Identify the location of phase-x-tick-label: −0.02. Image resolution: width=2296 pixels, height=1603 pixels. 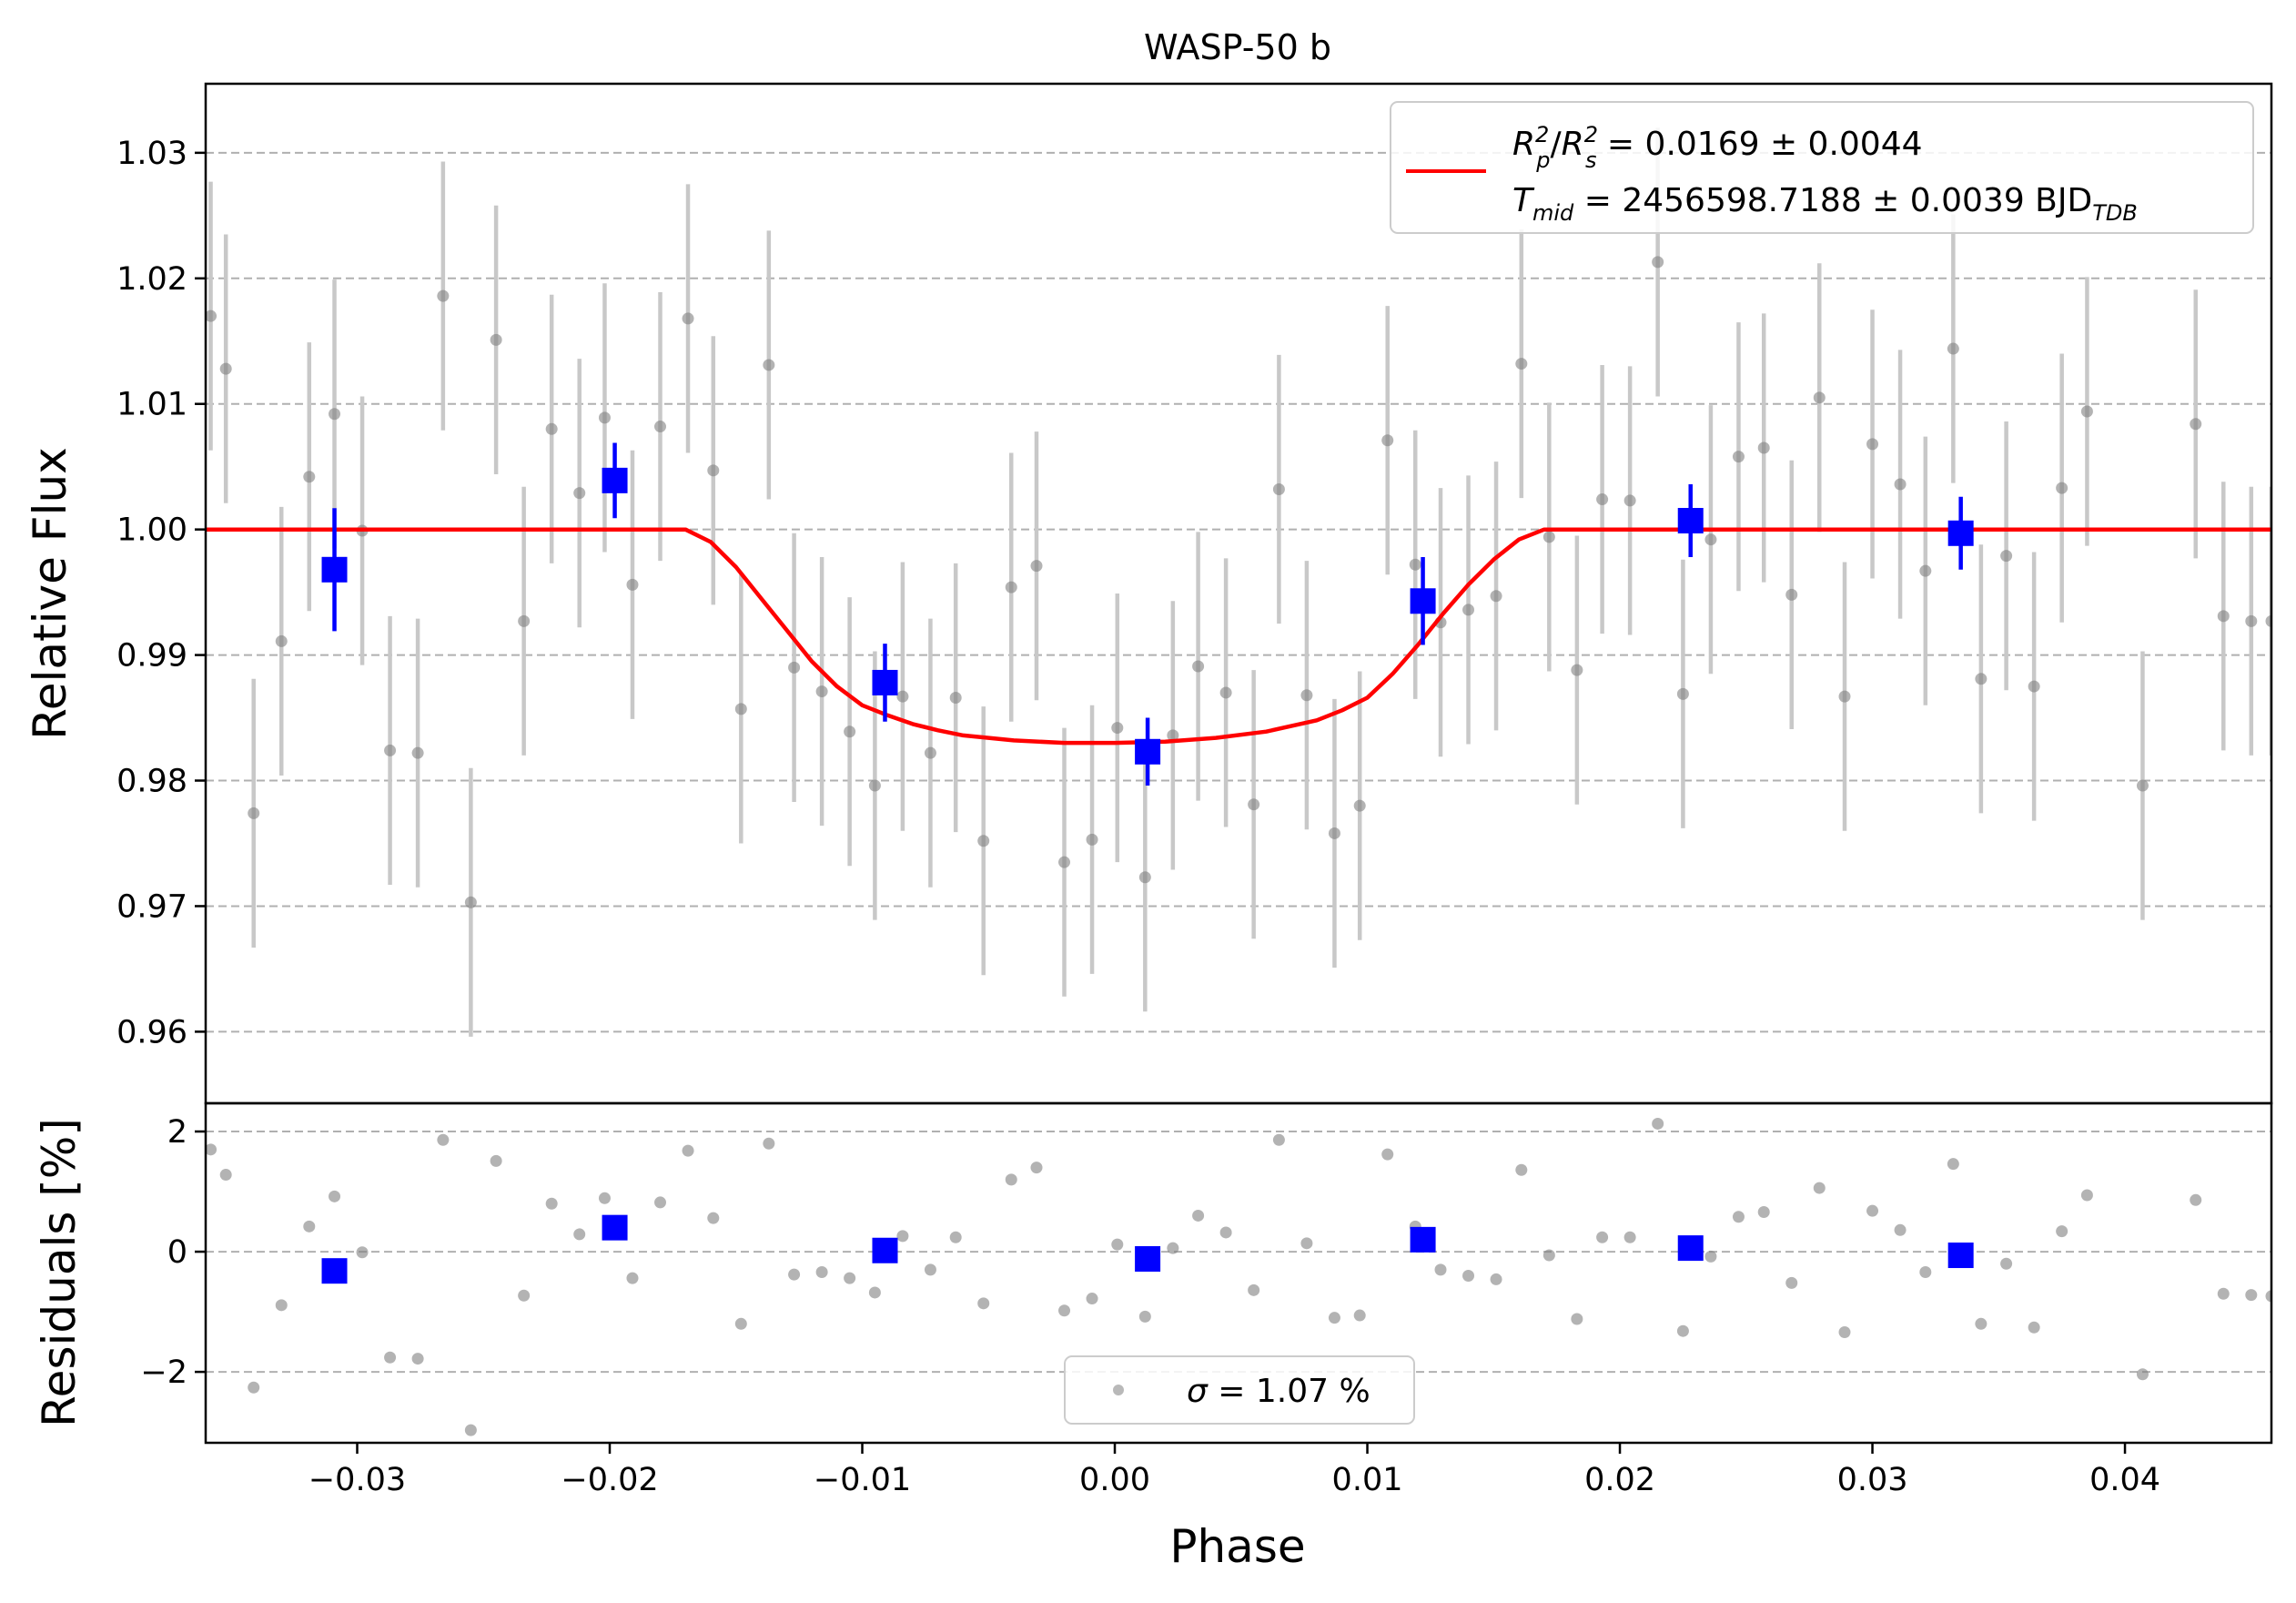
(609, 1480).